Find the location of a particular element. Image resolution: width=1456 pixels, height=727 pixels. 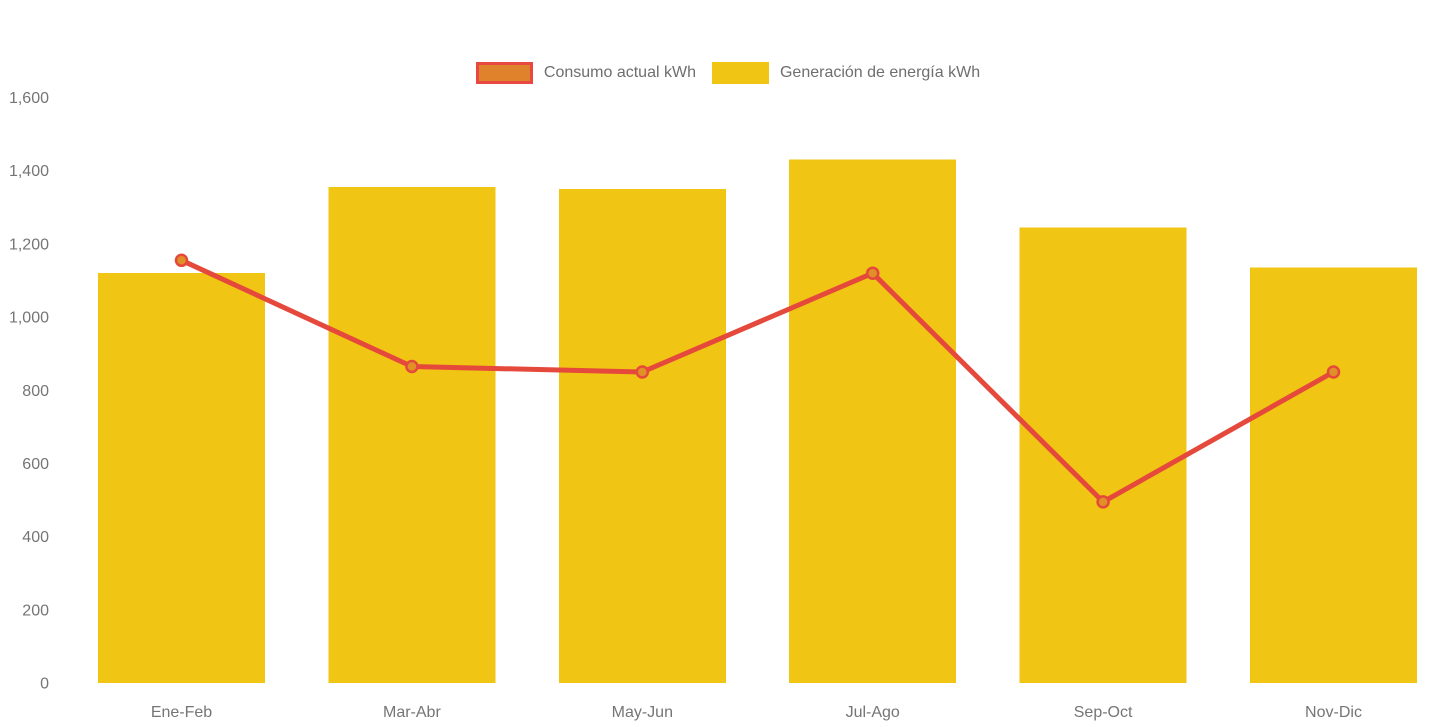

legend-item-consumo-actual: Consumo actual kWh is located at coordinates (585, 73).